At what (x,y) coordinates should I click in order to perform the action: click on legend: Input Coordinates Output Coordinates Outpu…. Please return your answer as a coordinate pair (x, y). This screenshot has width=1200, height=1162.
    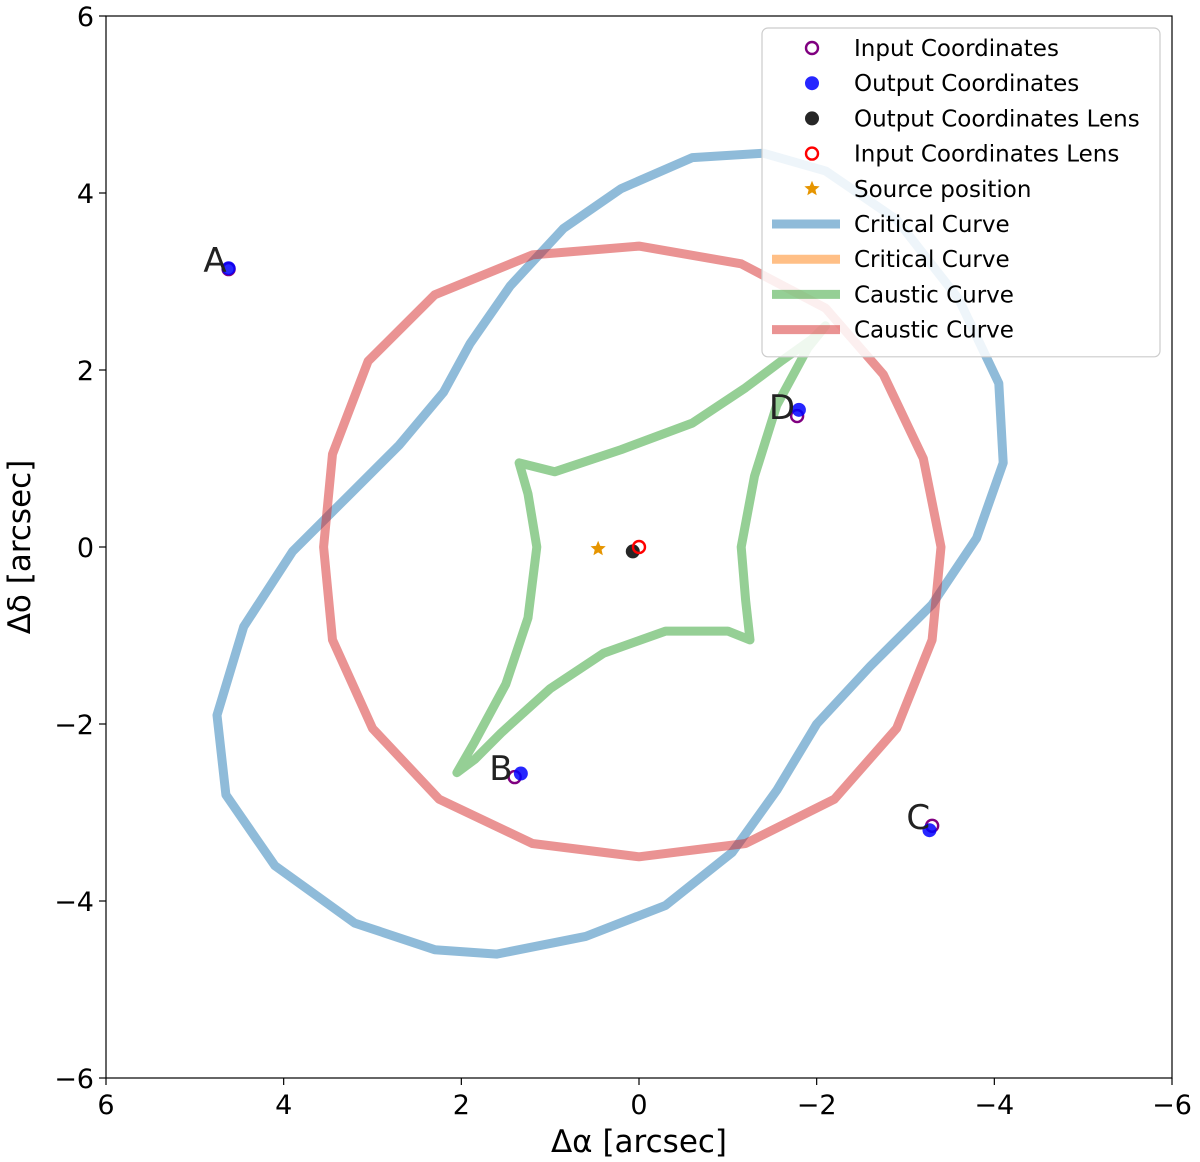
    Looking at the image, I should click on (961, 192).